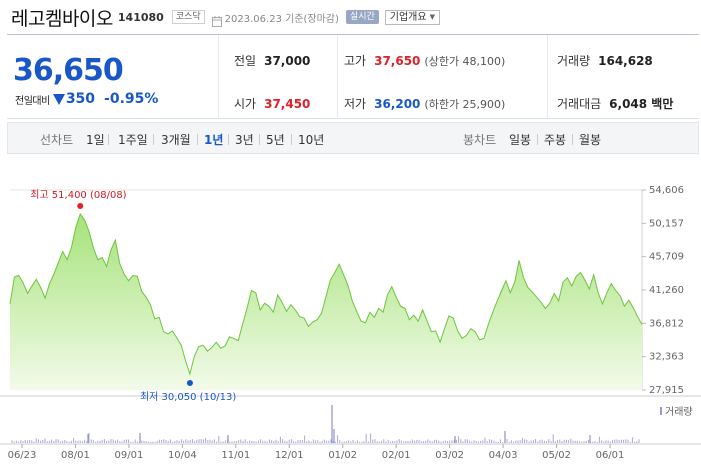 Image resolution: width=701 pixels, height=475 pixels. What do you see at coordinates (245, 104) in the screenshot?
I see `open-label: 시가` at bounding box center [245, 104].